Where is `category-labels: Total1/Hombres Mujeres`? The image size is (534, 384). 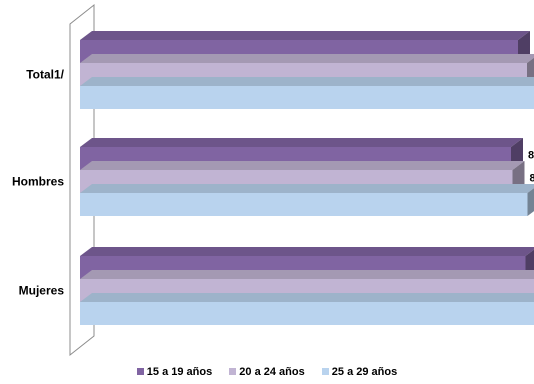 category-labels: Total1/Hombres Mujeres is located at coordinates (38, 183).